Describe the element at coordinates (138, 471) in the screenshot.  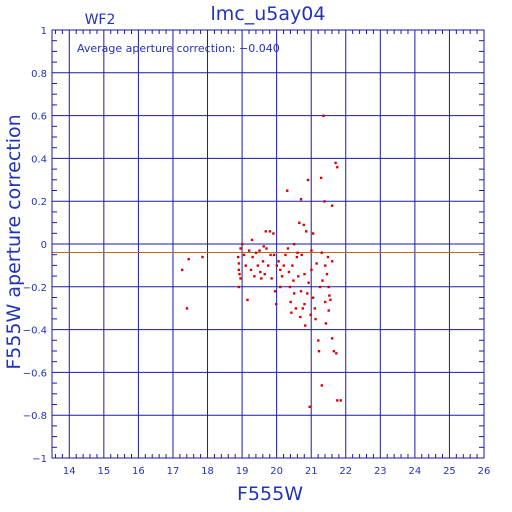
I see `x-tick-label: 16` at that location.